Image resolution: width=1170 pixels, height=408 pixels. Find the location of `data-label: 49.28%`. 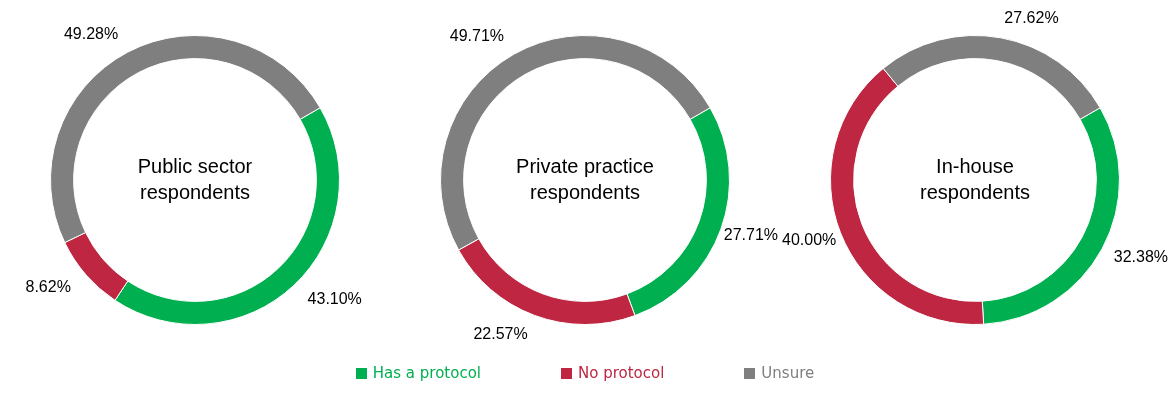

data-label: 49.28% is located at coordinates (91, 33).